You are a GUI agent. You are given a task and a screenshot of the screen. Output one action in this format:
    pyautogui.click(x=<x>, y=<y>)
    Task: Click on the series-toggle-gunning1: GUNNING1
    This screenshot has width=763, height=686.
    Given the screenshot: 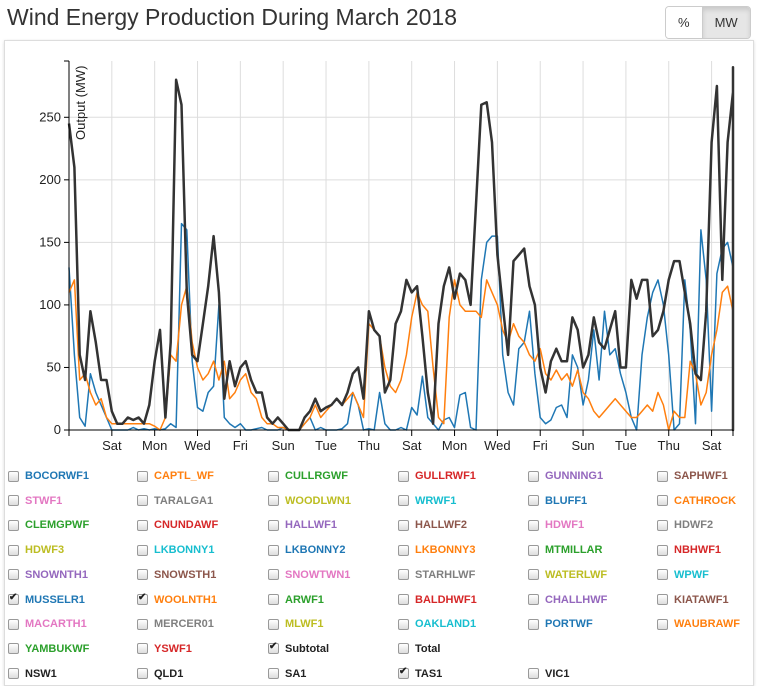 What is the action you would take?
    pyautogui.click(x=565, y=476)
    